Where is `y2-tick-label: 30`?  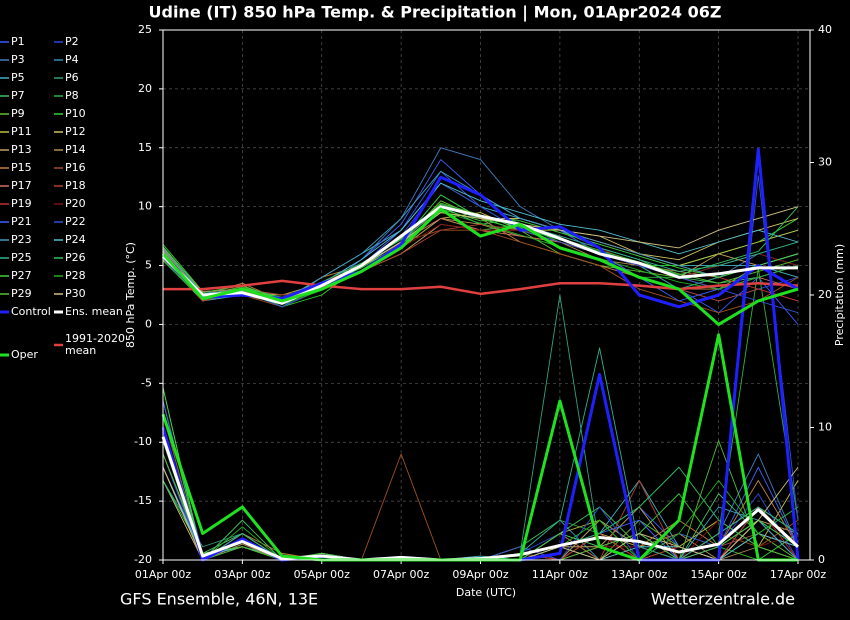 y2-tick-label: 30 is located at coordinates (825, 162).